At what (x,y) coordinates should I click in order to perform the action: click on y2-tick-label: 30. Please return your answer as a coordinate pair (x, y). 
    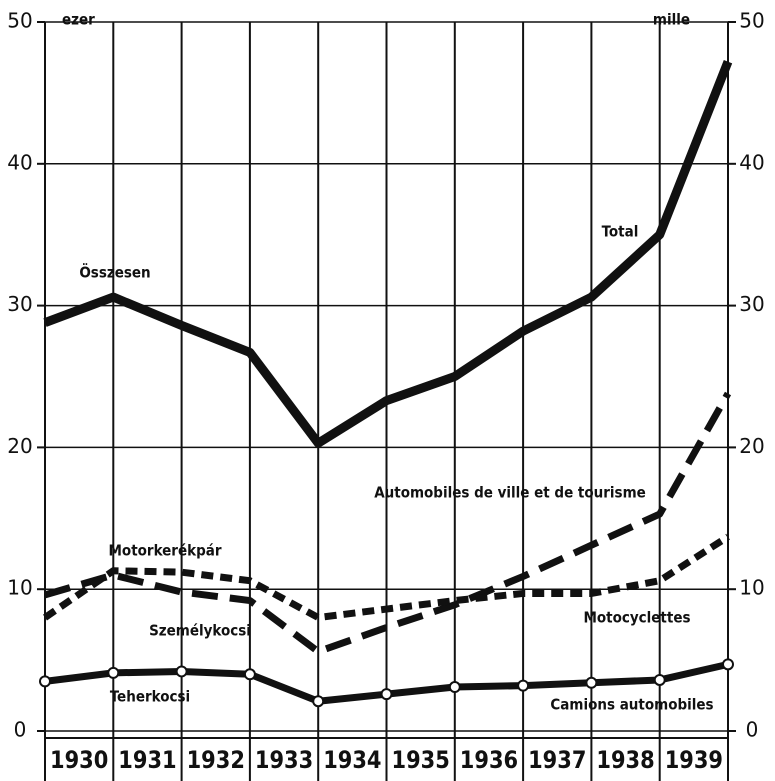
    Looking at the image, I should click on (751, 304).